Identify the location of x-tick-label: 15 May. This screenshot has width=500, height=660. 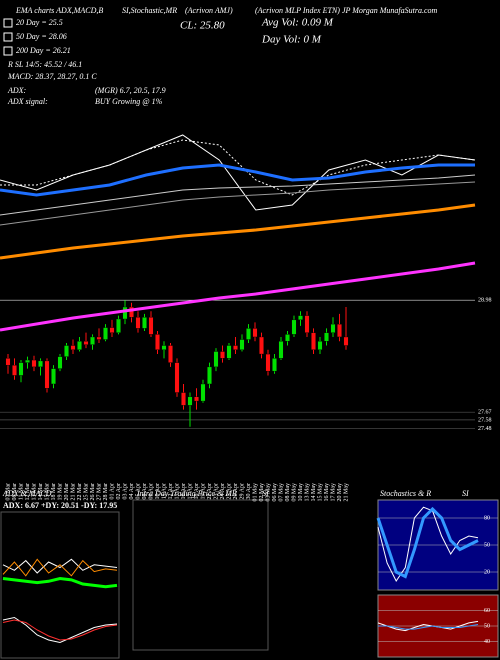
(320, 492).